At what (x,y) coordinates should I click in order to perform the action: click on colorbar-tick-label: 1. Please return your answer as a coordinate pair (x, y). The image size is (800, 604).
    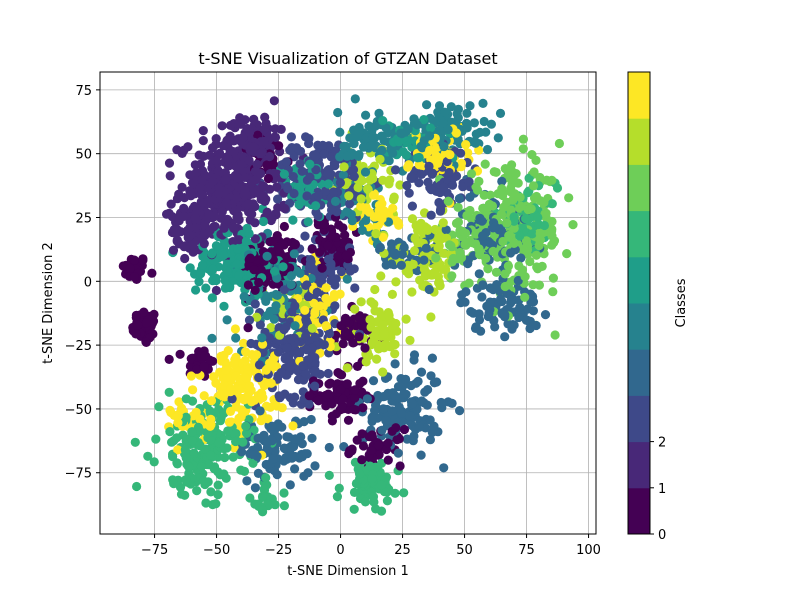
    Looking at the image, I should click on (662, 489).